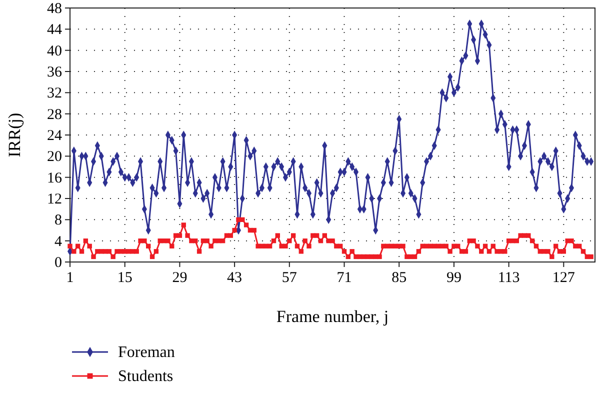 The width and height of the screenshot is (597, 400). I want to click on y-tick-label: 16, so click(54, 178).